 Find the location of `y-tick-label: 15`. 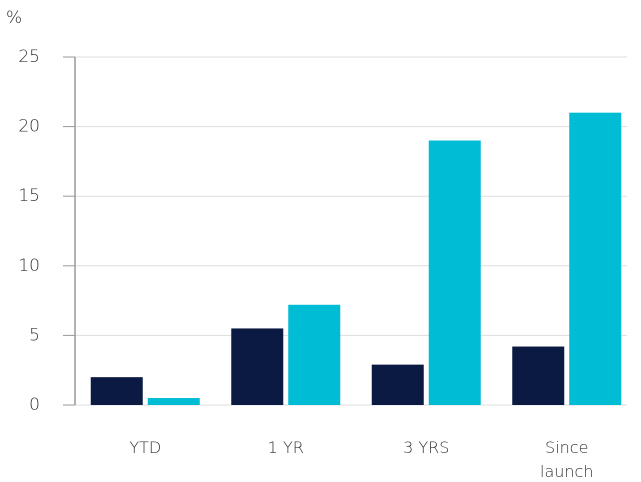

y-tick-label: 15 is located at coordinates (29, 196).